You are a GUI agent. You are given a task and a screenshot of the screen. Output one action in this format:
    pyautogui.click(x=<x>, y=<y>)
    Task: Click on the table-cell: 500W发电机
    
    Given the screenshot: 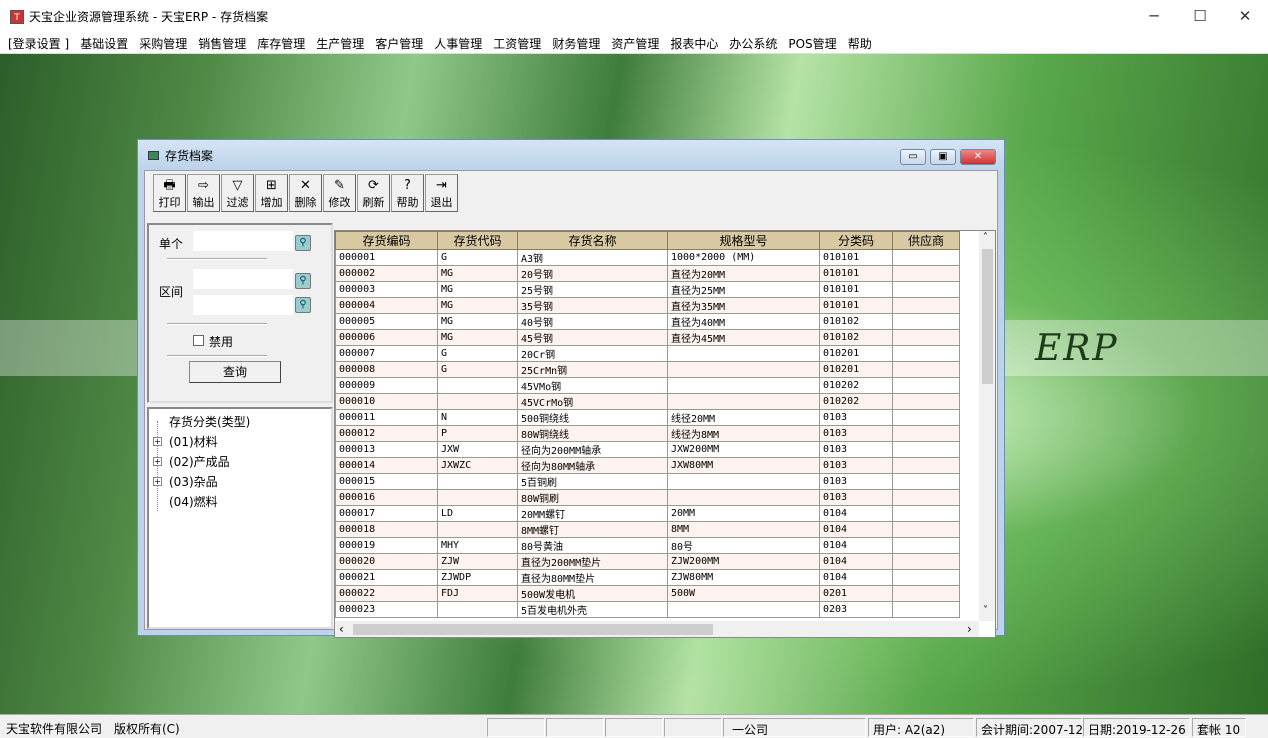 What is the action you would take?
    pyautogui.click(x=592, y=593)
    